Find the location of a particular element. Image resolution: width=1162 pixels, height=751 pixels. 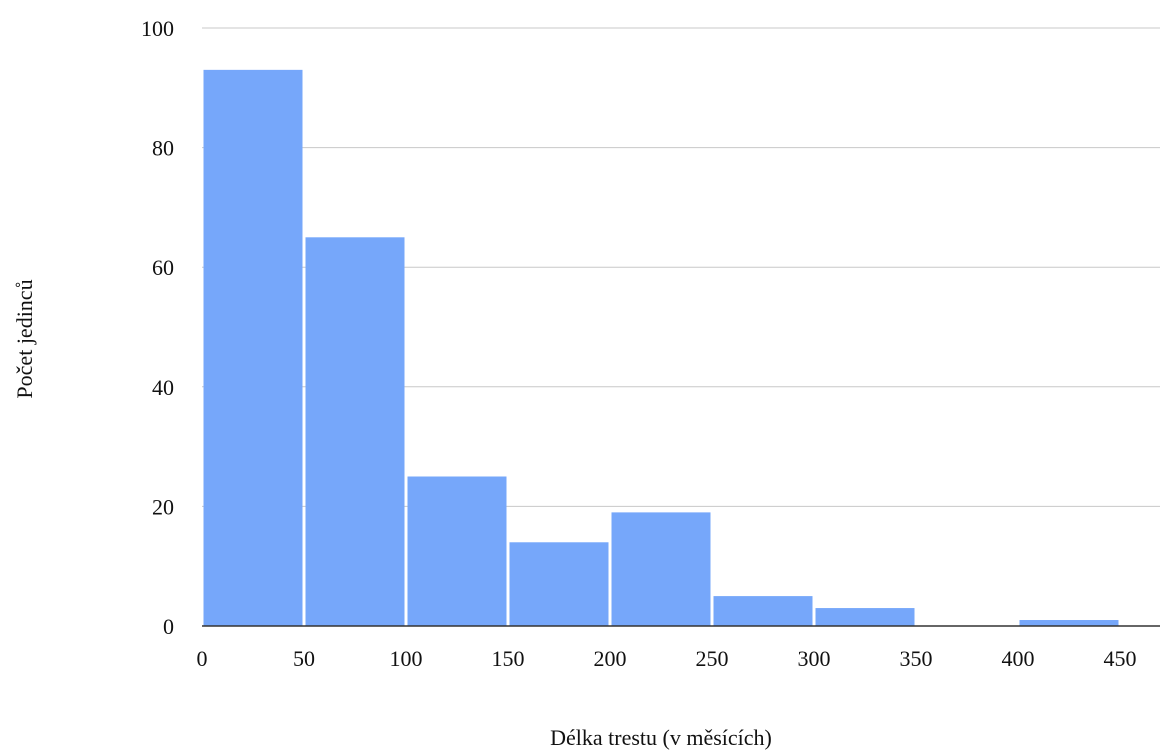

y-tick-label: 100 is located at coordinates (157, 28).